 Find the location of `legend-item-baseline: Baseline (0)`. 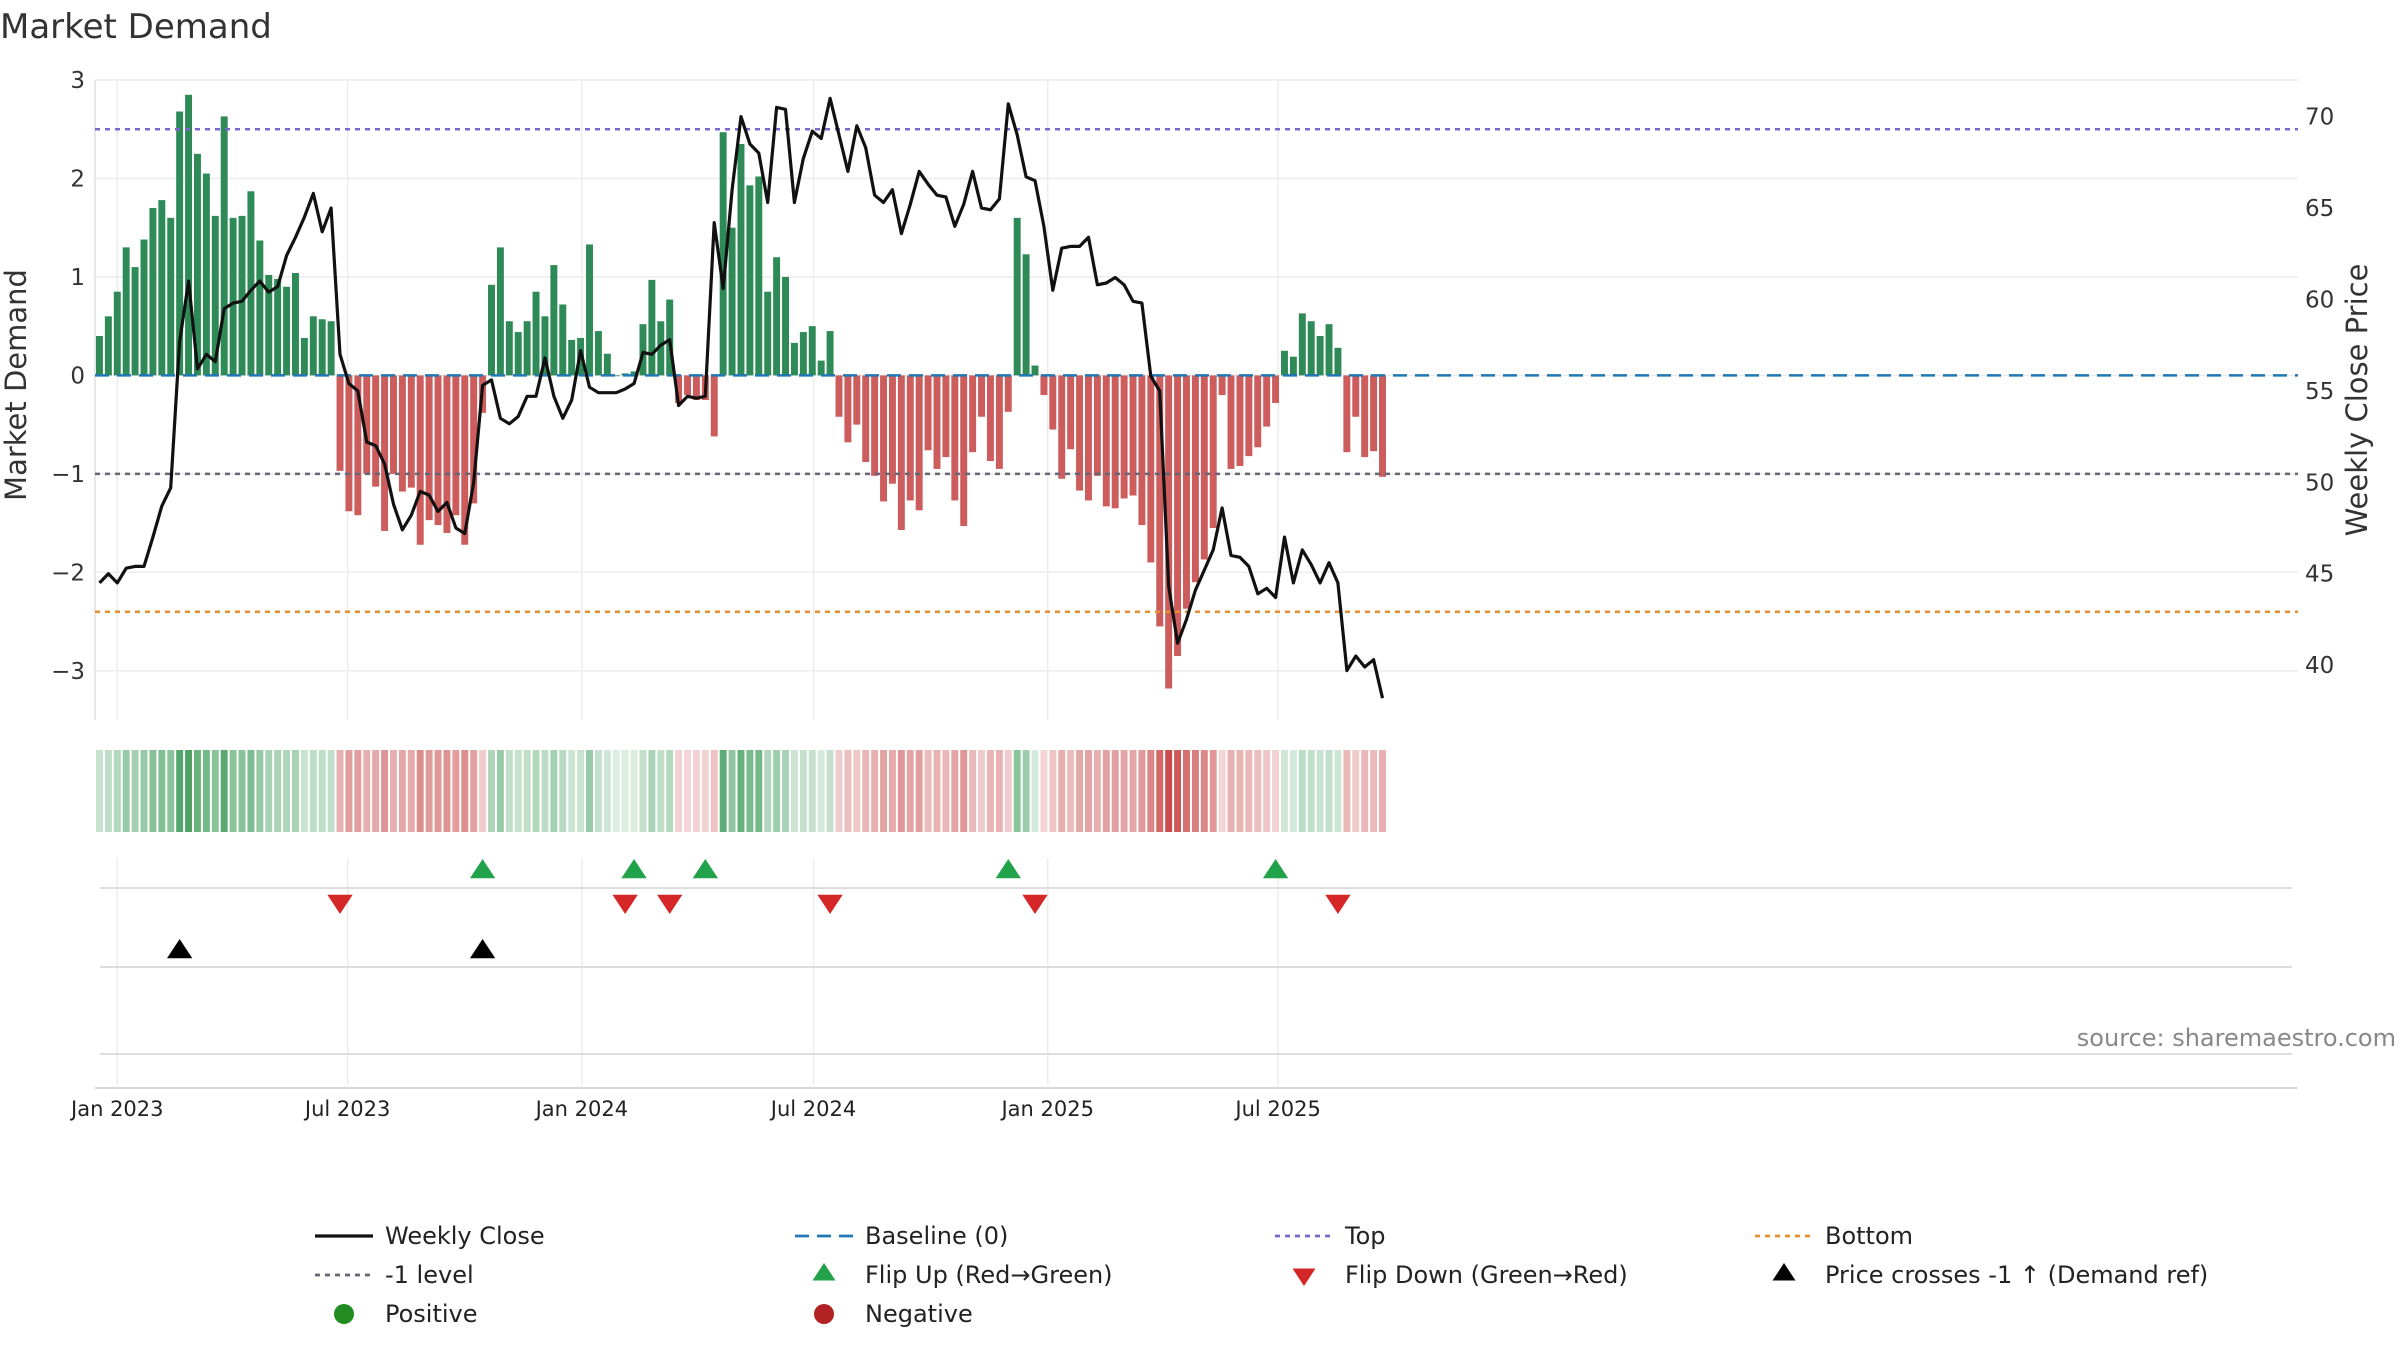

legend-item-baseline: Baseline (0) is located at coordinates (901, 1236).